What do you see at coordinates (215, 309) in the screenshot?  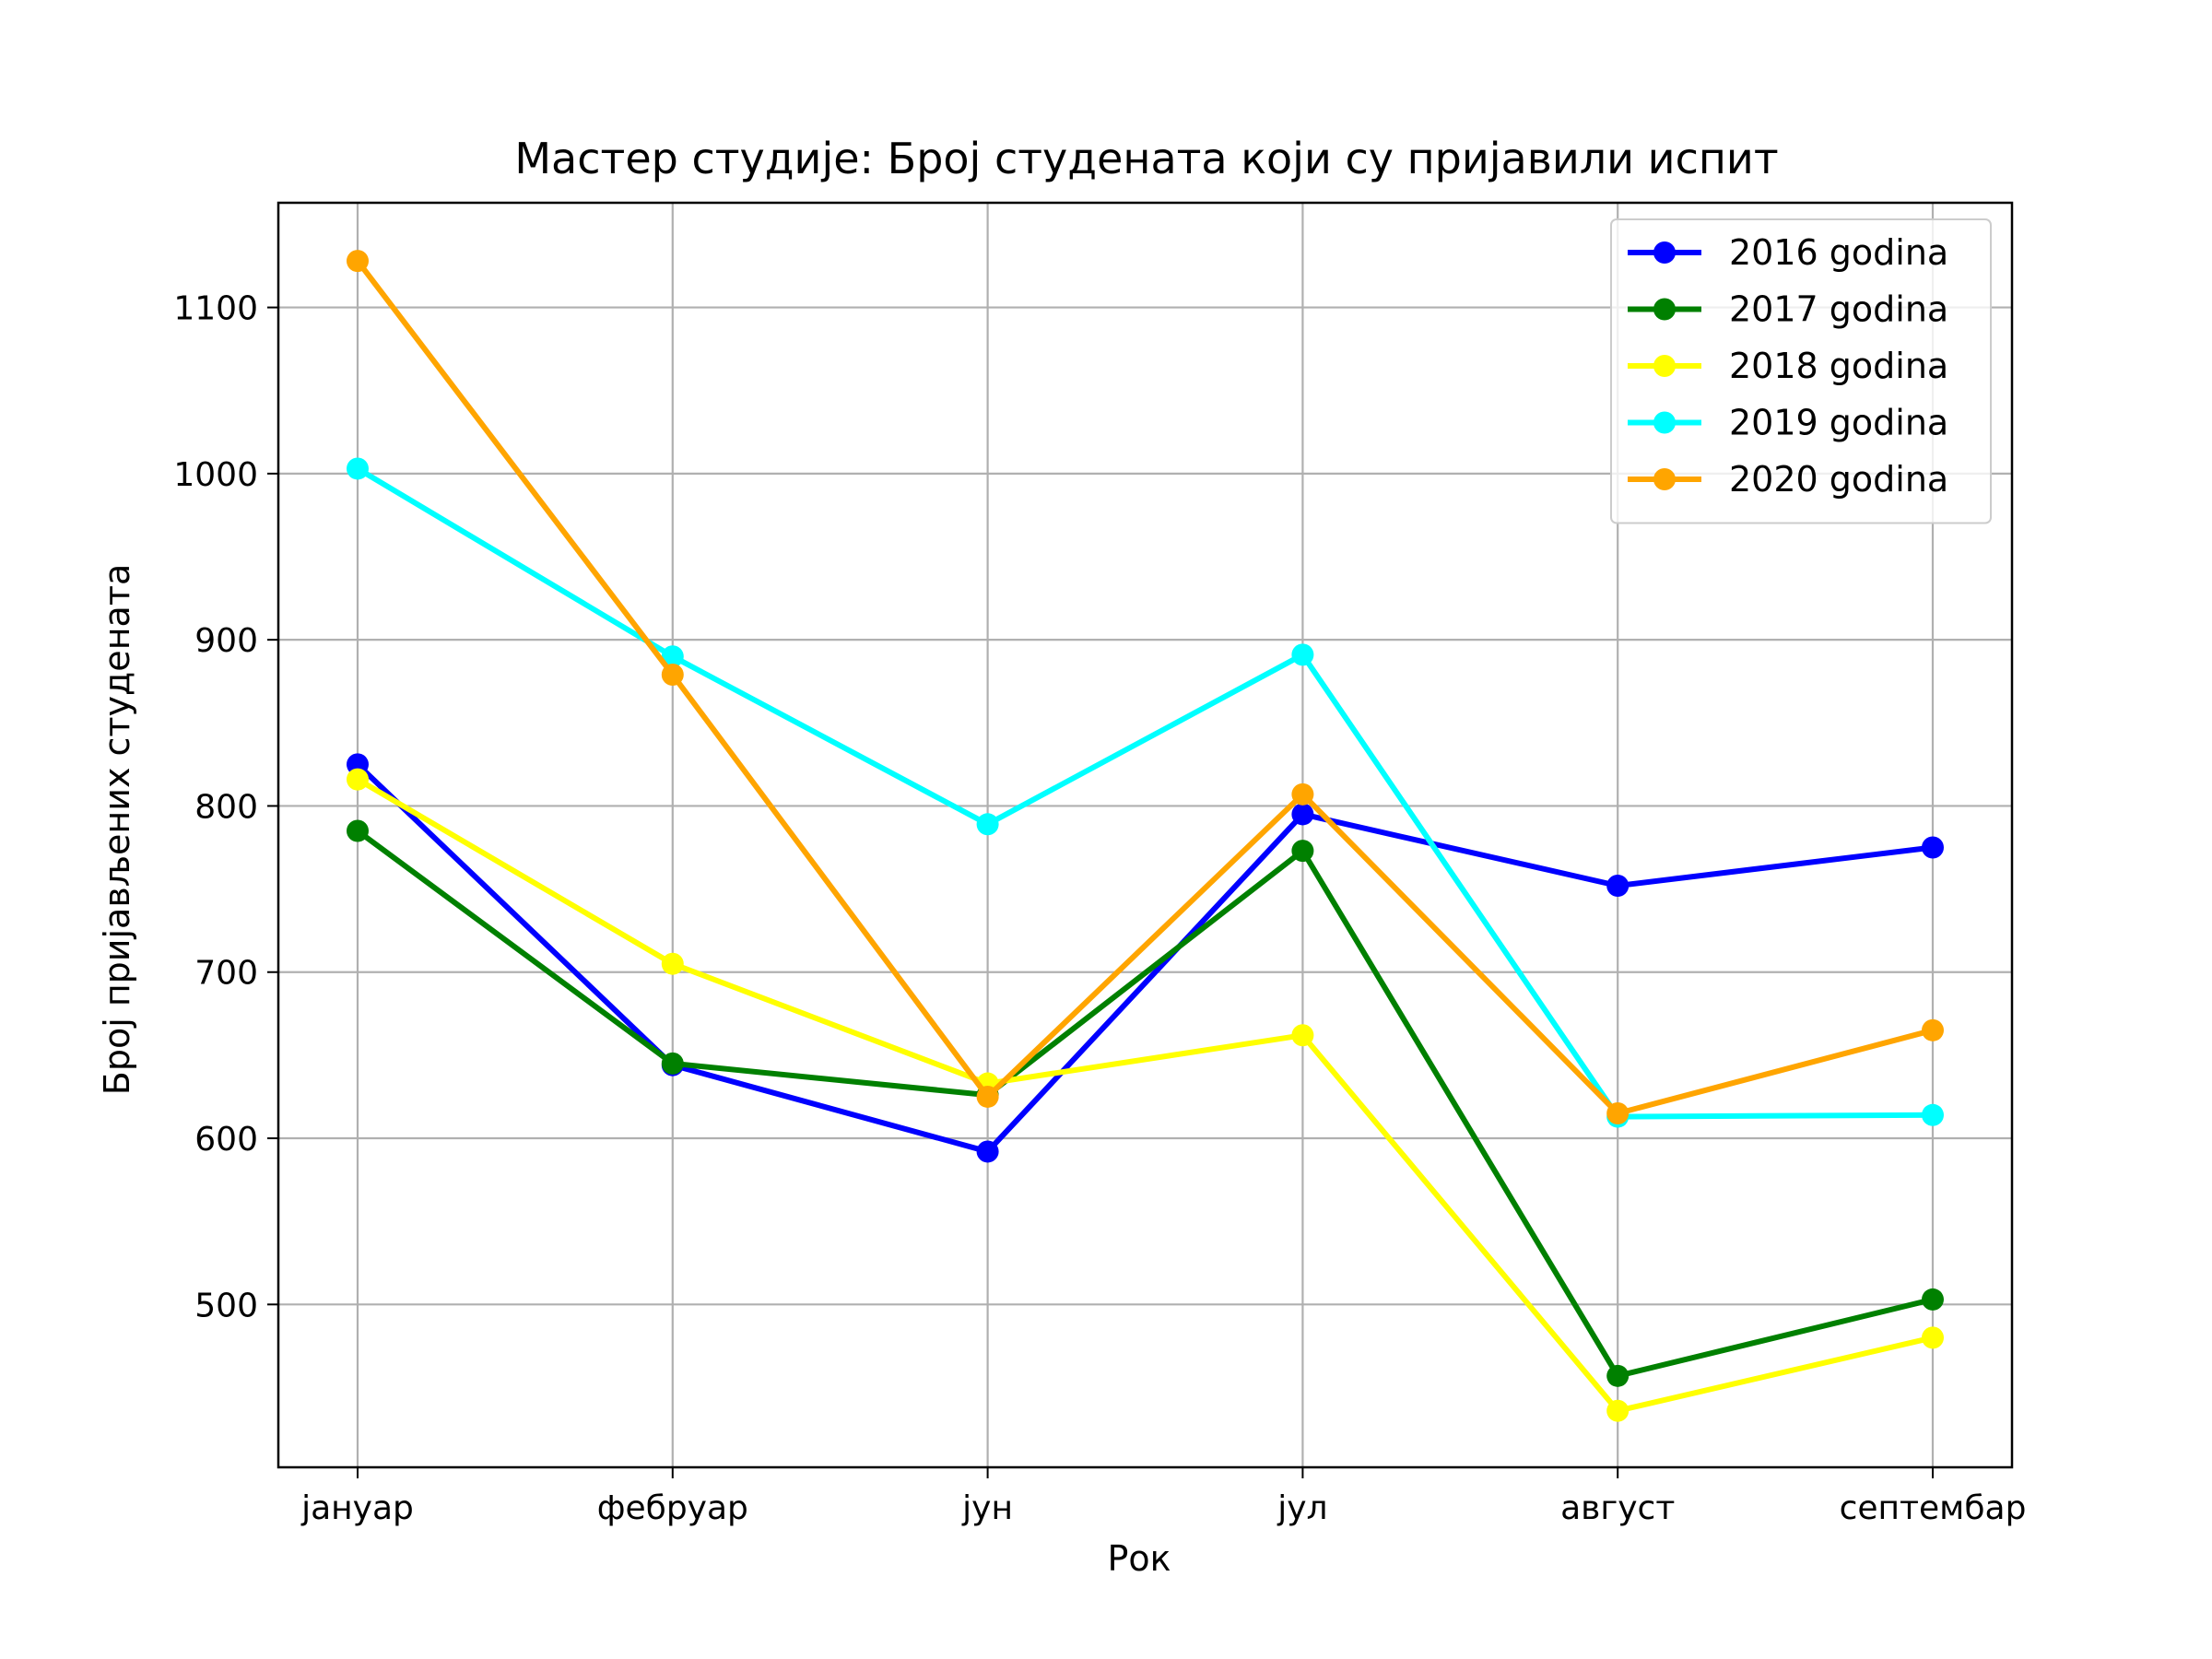 I see `y-tick-label: 1100` at bounding box center [215, 309].